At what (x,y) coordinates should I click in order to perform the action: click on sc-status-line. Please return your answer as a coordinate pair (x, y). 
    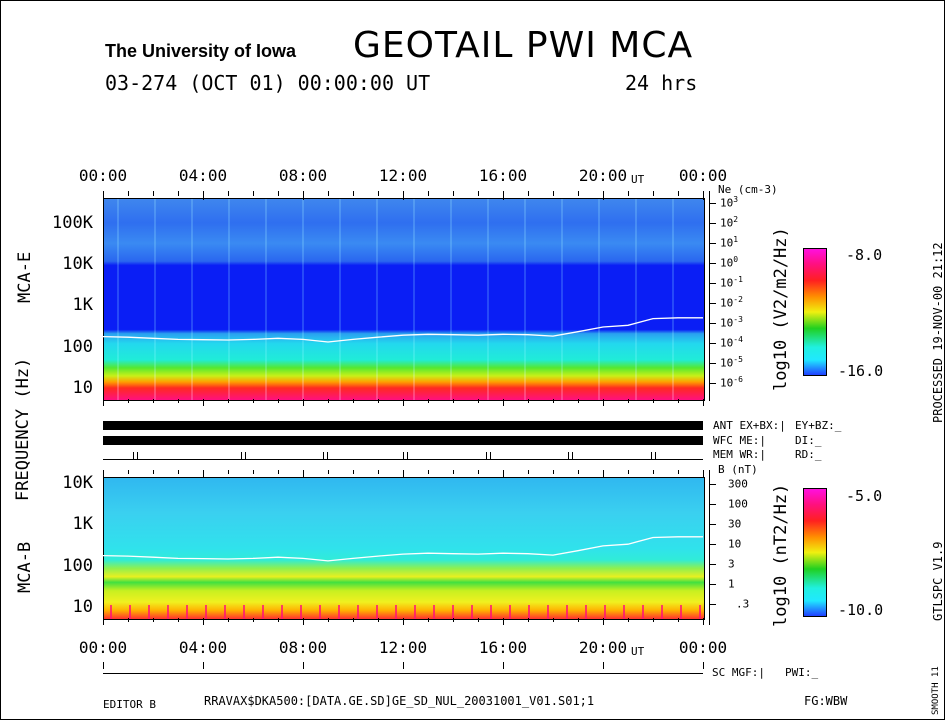
    Looking at the image, I should click on (403, 673).